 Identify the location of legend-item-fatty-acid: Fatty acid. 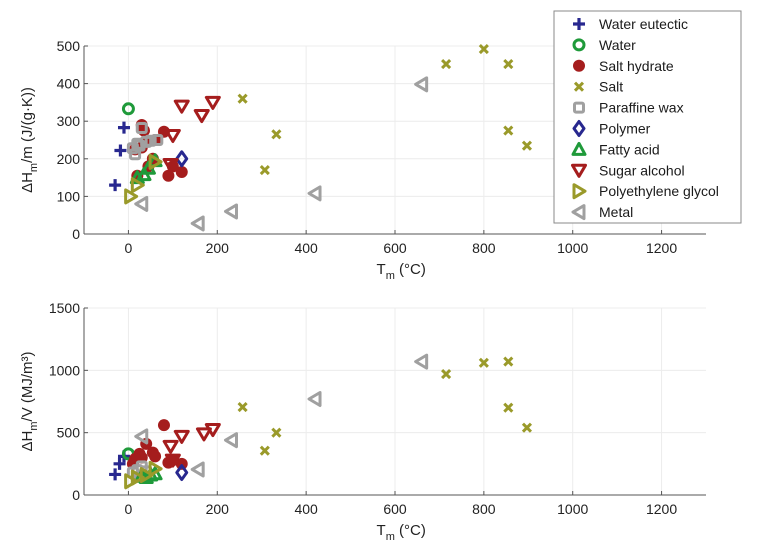
(615, 149).